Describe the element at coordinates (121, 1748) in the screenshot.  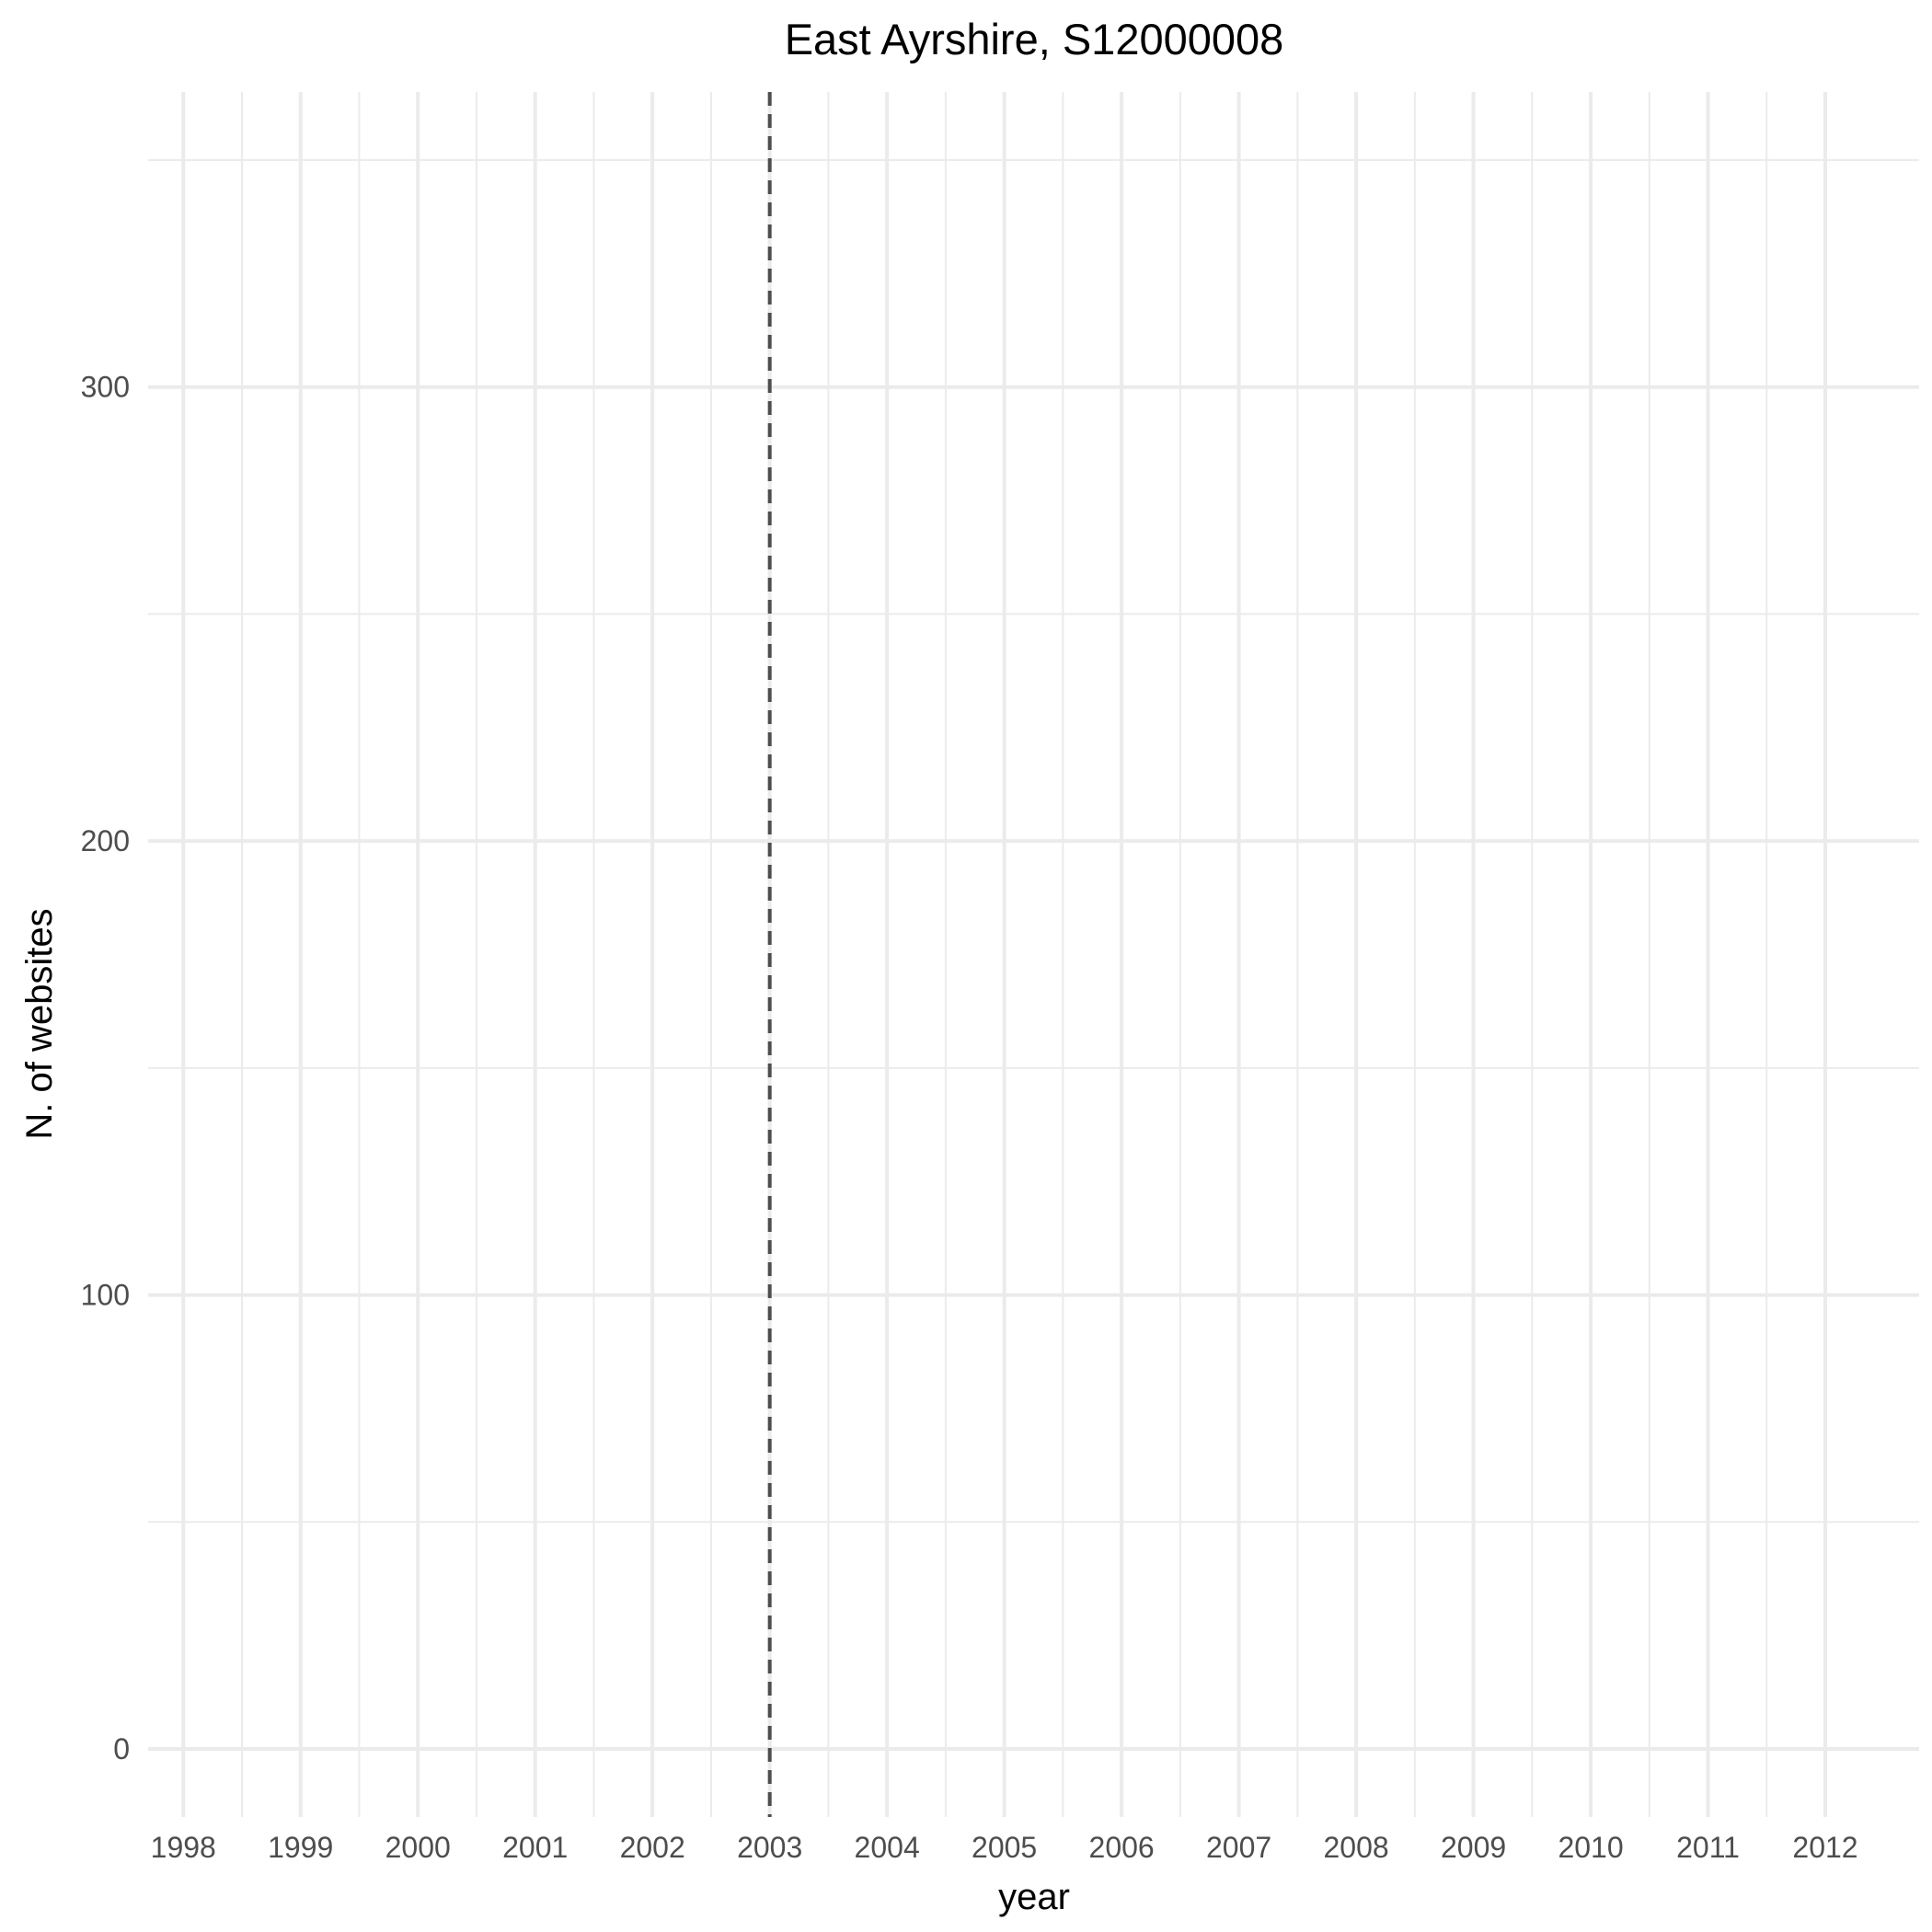
I see `y-tick-label: 0` at that location.